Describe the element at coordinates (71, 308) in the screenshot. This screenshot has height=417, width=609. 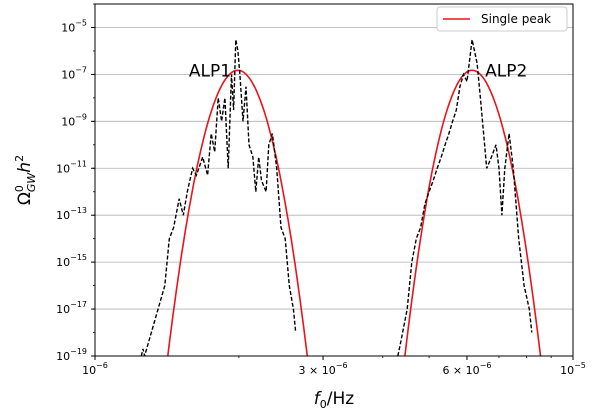
I see `y-tick-label-1: 10⁻¹⁷` at that location.